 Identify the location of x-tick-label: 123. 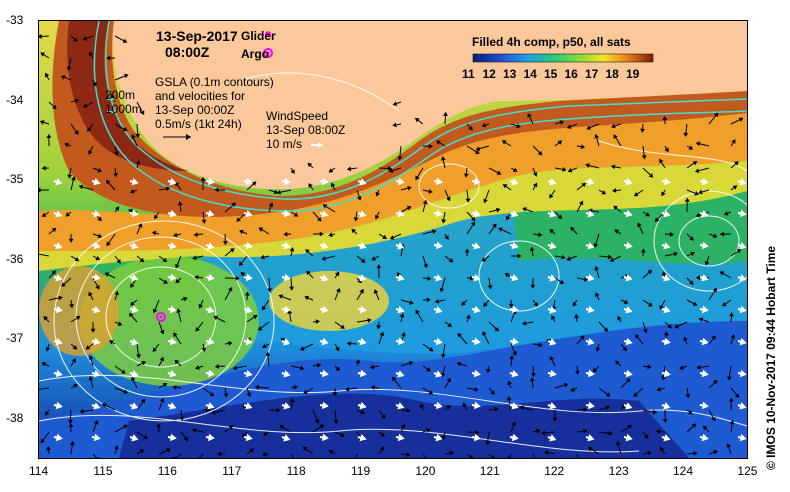
(618, 471).